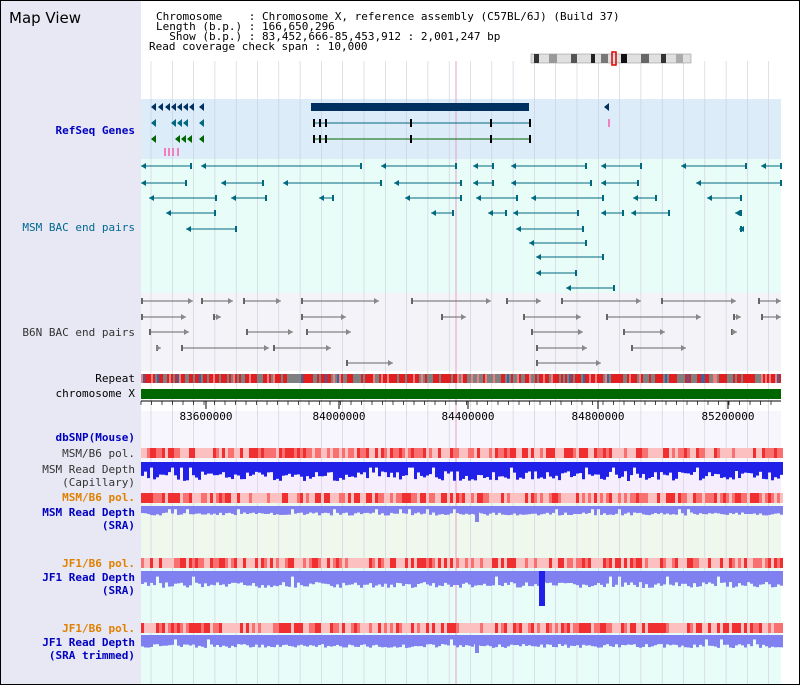 The height and width of the screenshot is (685, 800). Describe the element at coordinates (95, 130) in the screenshot. I see `track-label-refseq: RefSeq Genes` at that location.